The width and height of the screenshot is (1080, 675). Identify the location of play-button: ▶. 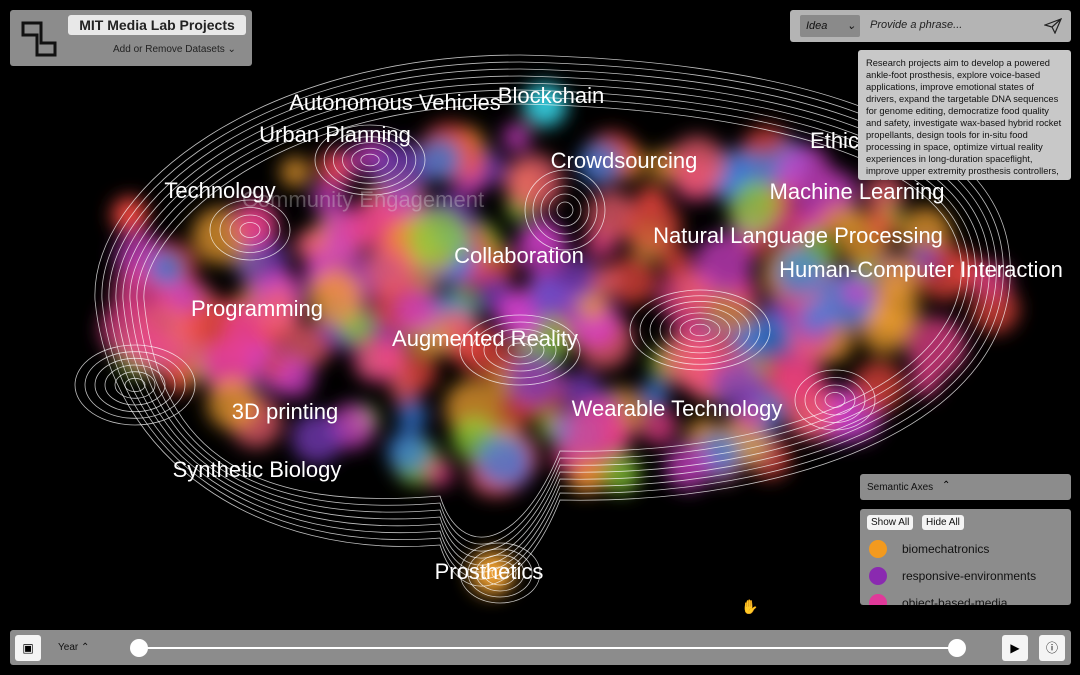
(1015, 648).